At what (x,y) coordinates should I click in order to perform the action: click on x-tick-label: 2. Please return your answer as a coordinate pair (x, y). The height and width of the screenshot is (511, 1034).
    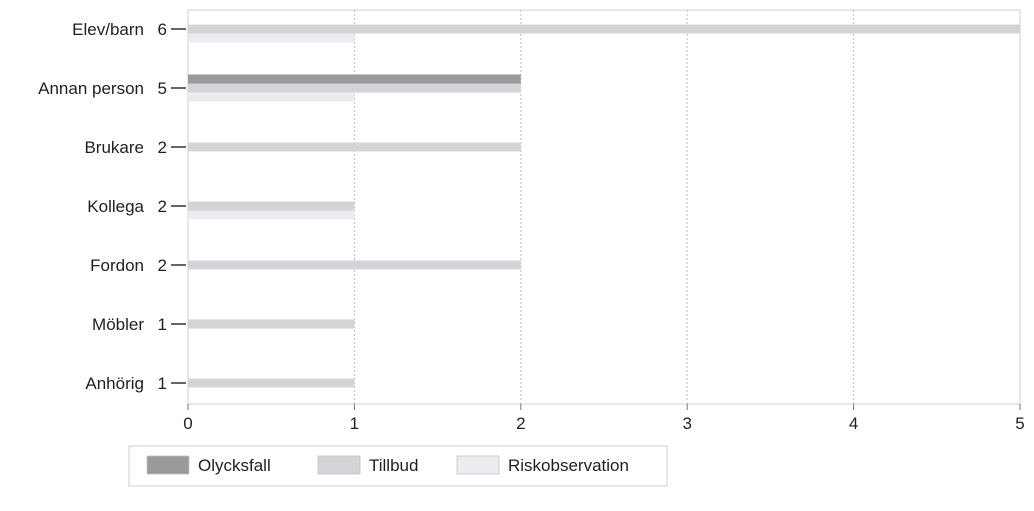
    Looking at the image, I should click on (520, 423).